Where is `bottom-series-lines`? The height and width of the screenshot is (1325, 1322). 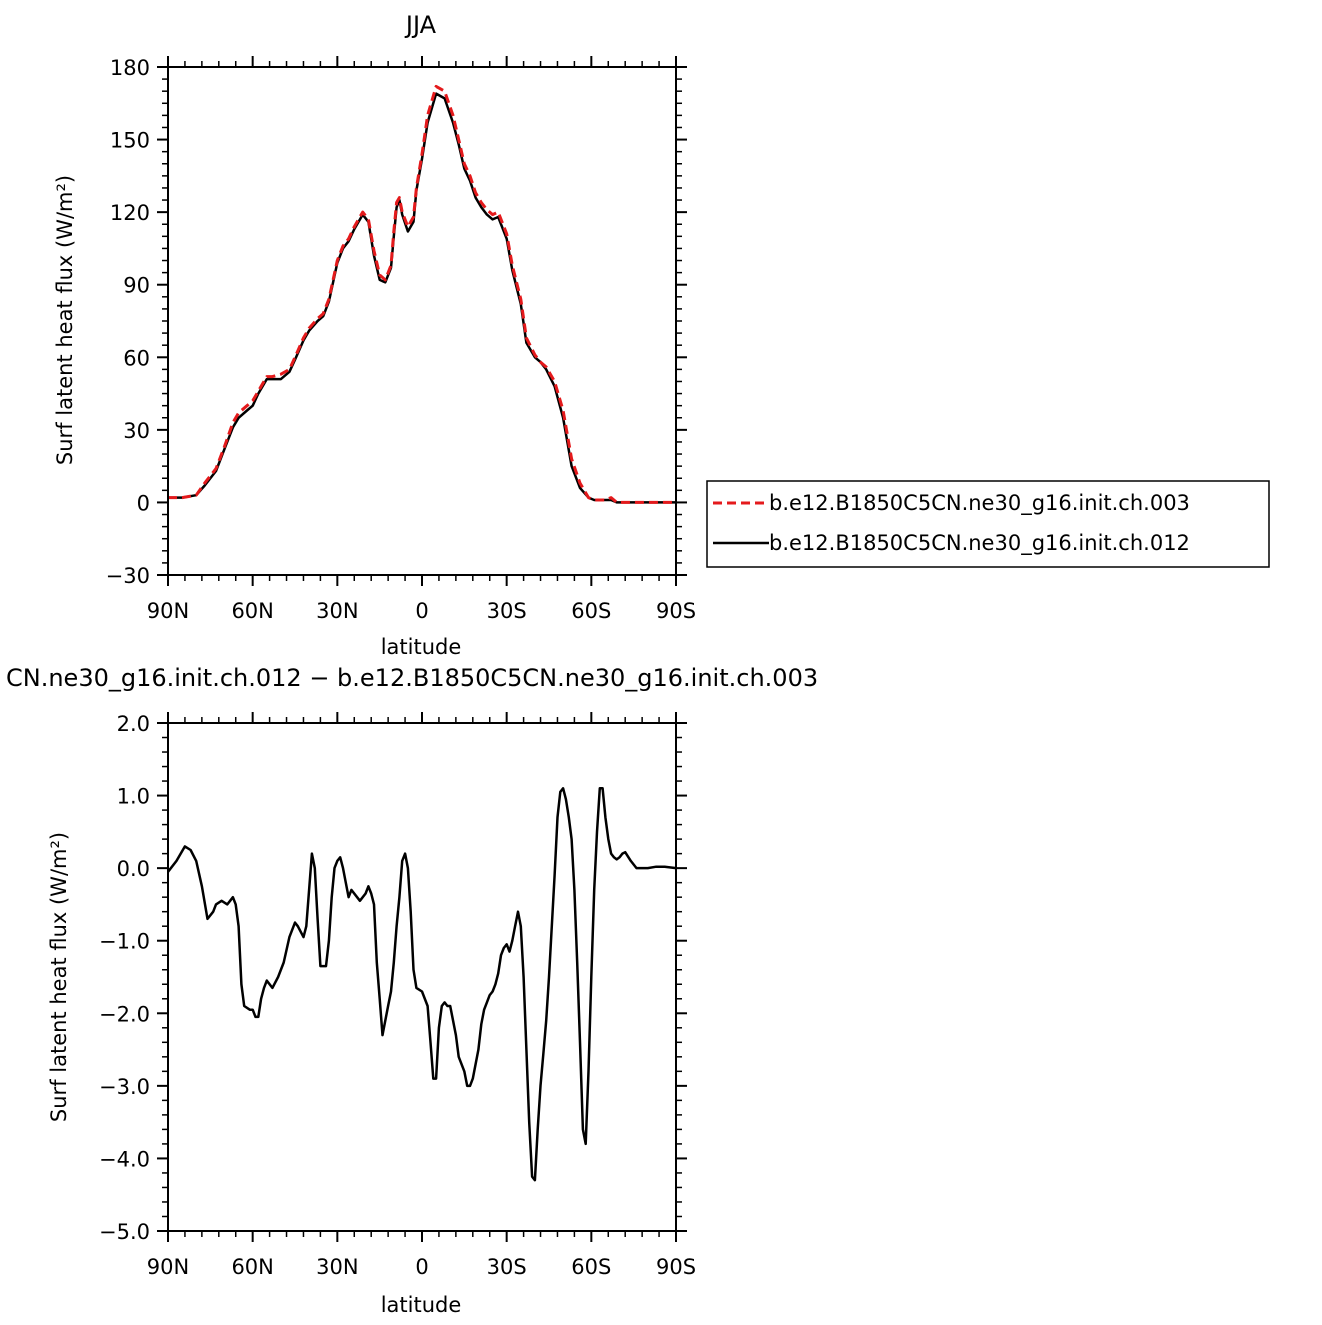
bottom-series-lines is located at coordinates (422, 984).